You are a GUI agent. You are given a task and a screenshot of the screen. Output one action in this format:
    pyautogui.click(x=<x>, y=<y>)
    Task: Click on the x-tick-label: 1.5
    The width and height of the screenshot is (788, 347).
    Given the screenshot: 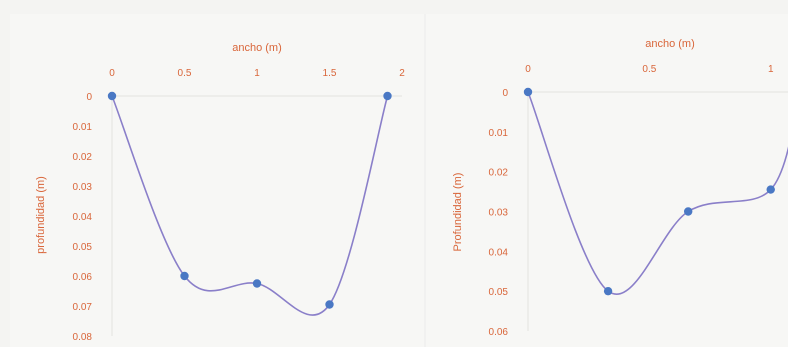 What is the action you would take?
    pyautogui.click(x=330, y=73)
    